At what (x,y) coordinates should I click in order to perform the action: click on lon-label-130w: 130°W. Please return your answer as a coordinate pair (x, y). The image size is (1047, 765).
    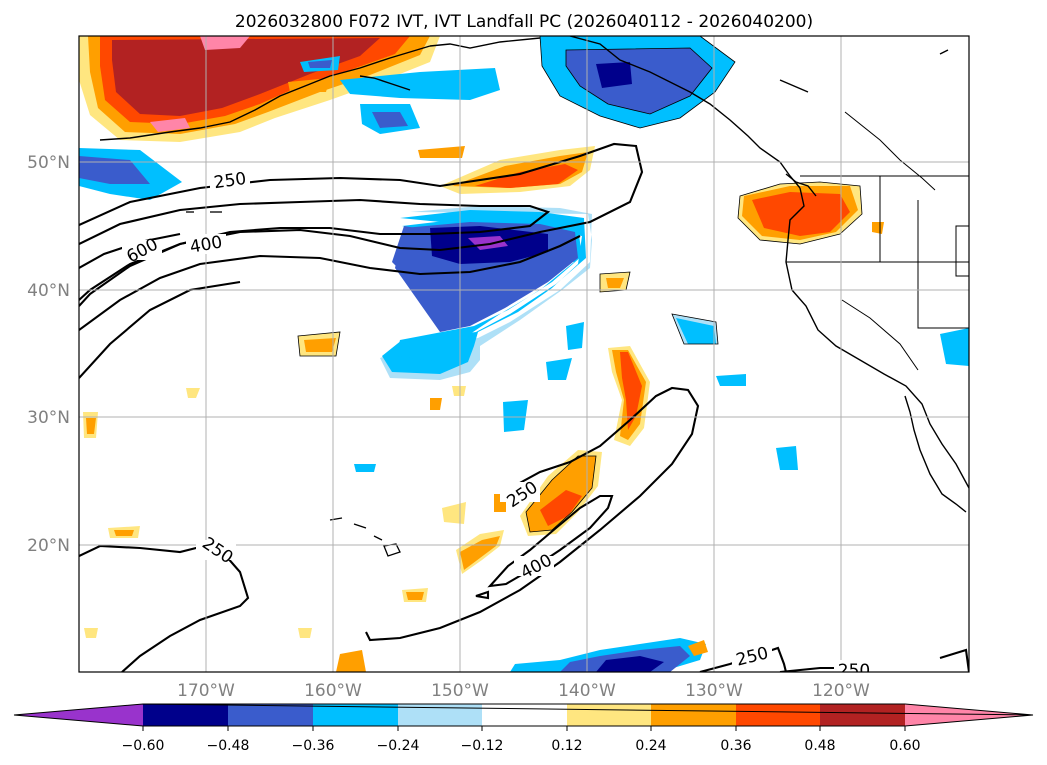
    Looking at the image, I should click on (714, 691).